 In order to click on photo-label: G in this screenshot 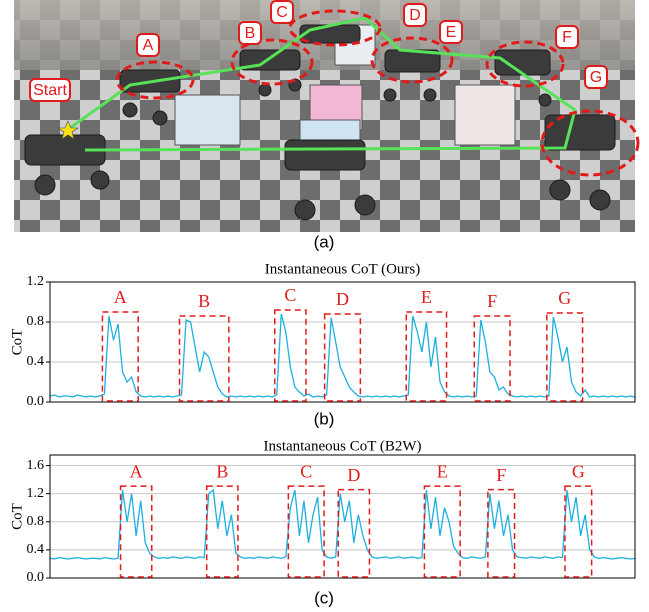, I will do `click(596, 77)`.